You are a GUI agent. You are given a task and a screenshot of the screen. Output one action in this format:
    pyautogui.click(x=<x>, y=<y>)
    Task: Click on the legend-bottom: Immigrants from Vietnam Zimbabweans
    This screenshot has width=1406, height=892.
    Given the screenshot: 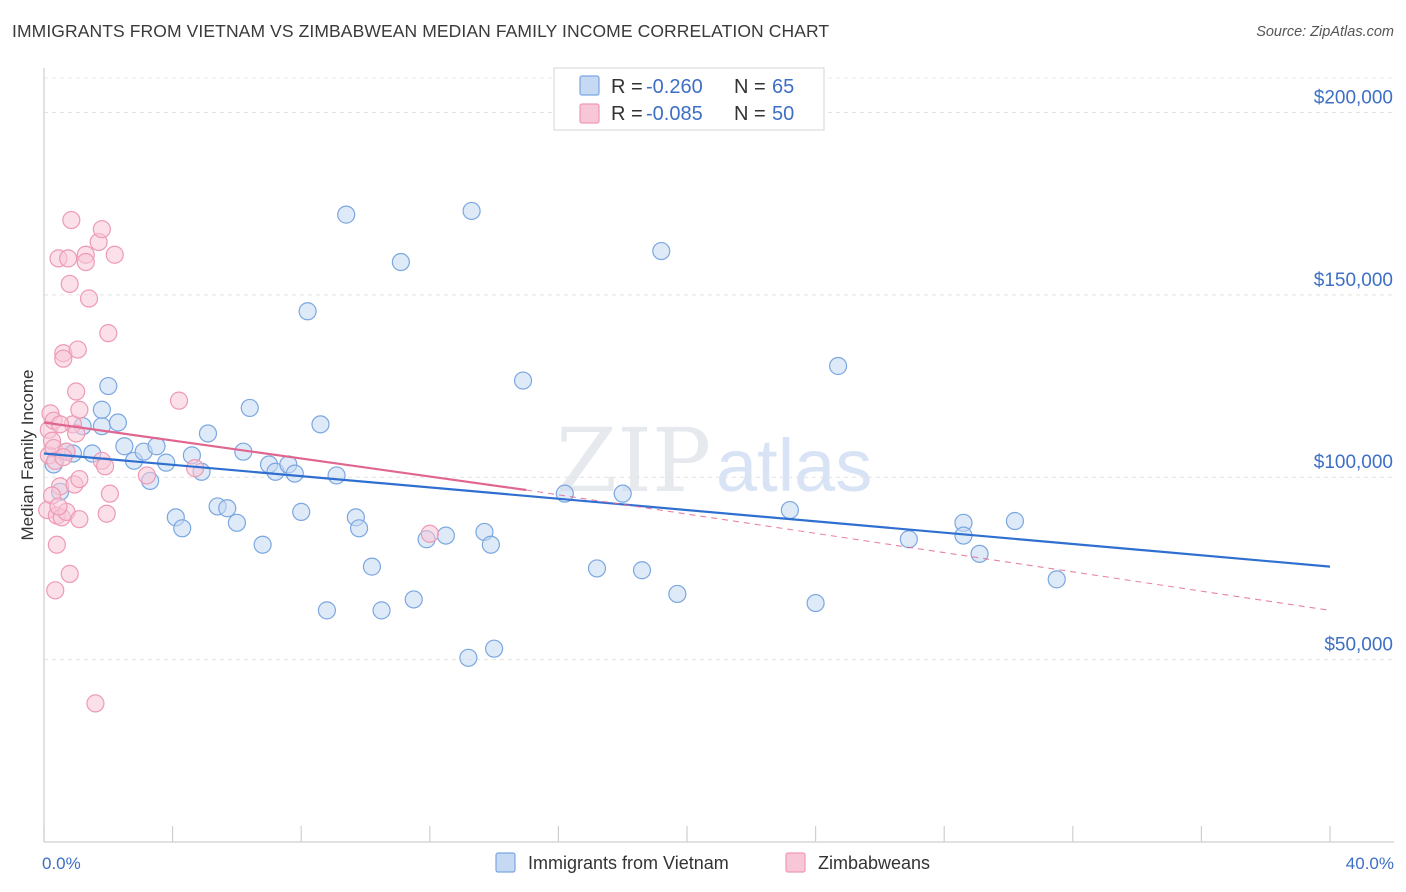 What is the action you would take?
    pyautogui.click(x=712, y=862)
    